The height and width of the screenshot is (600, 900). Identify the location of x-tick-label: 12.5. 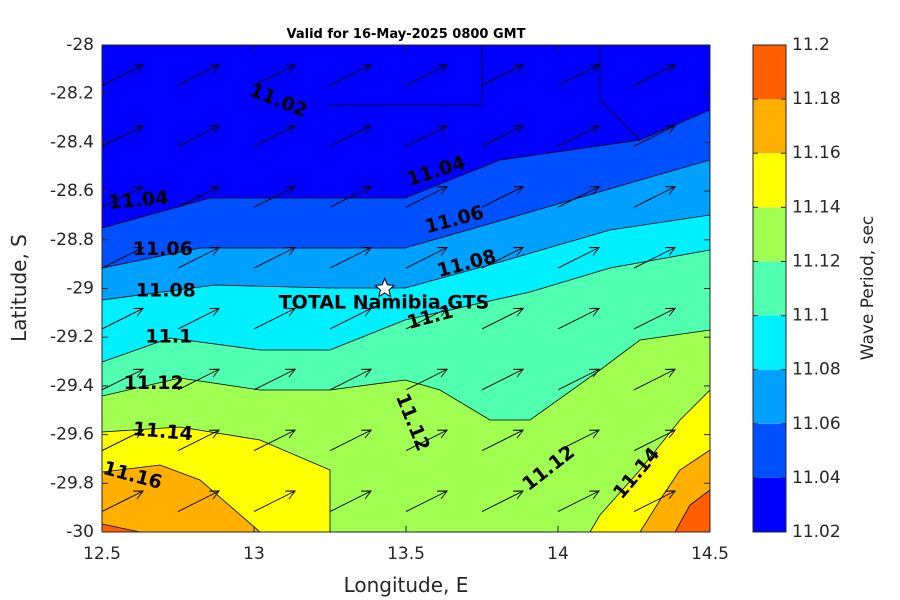
(102, 554).